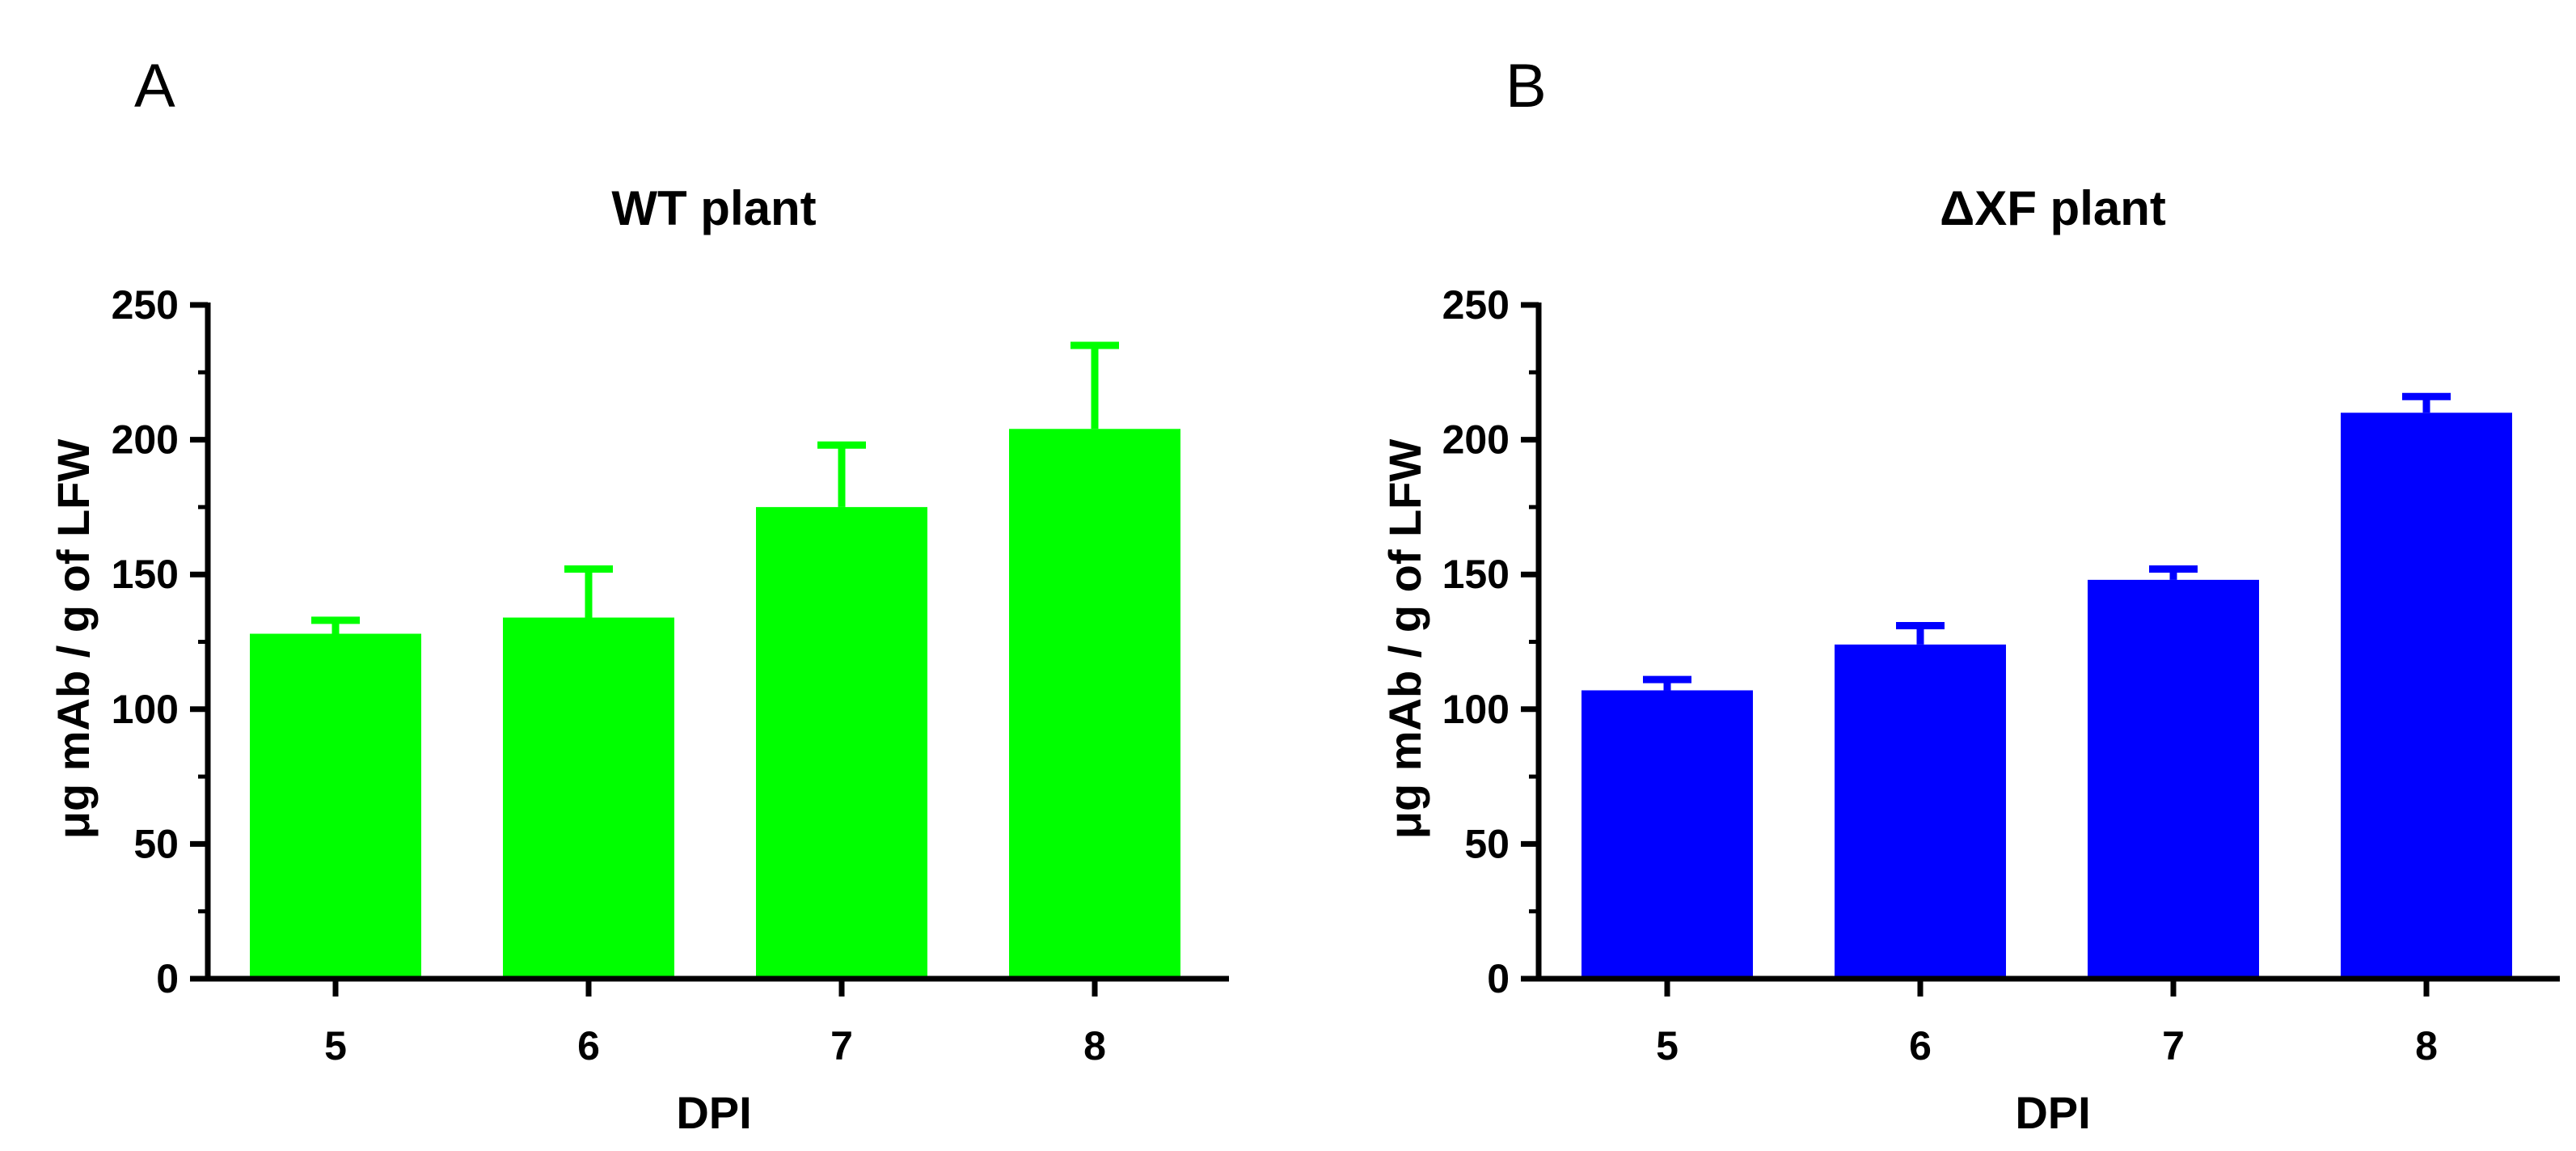 The image size is (2576, 1151). Describe the element at coordinates (154, 86) in the screenshot. I see `panel-letter-a: A` at that location.